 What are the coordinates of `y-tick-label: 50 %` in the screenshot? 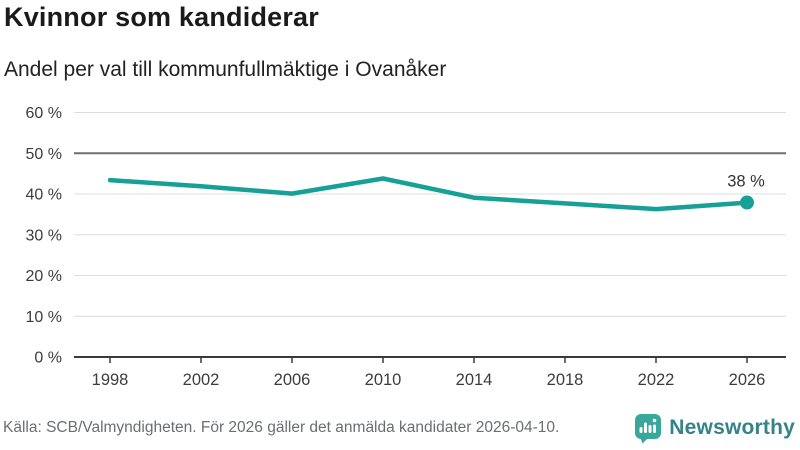 It's located at (44, 154).